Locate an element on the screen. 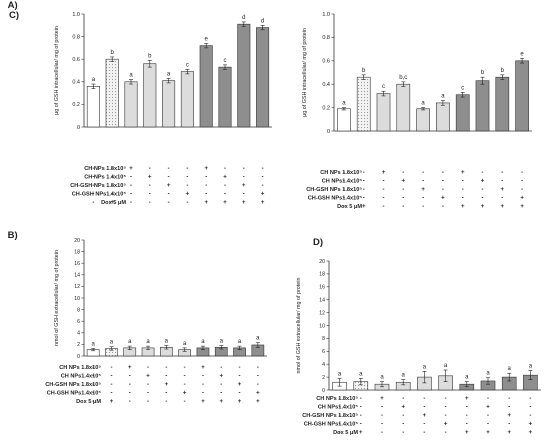 The width and height of the screenshot is (550, 443). y-tick-label: 0 is located at coordinates (78, 357).